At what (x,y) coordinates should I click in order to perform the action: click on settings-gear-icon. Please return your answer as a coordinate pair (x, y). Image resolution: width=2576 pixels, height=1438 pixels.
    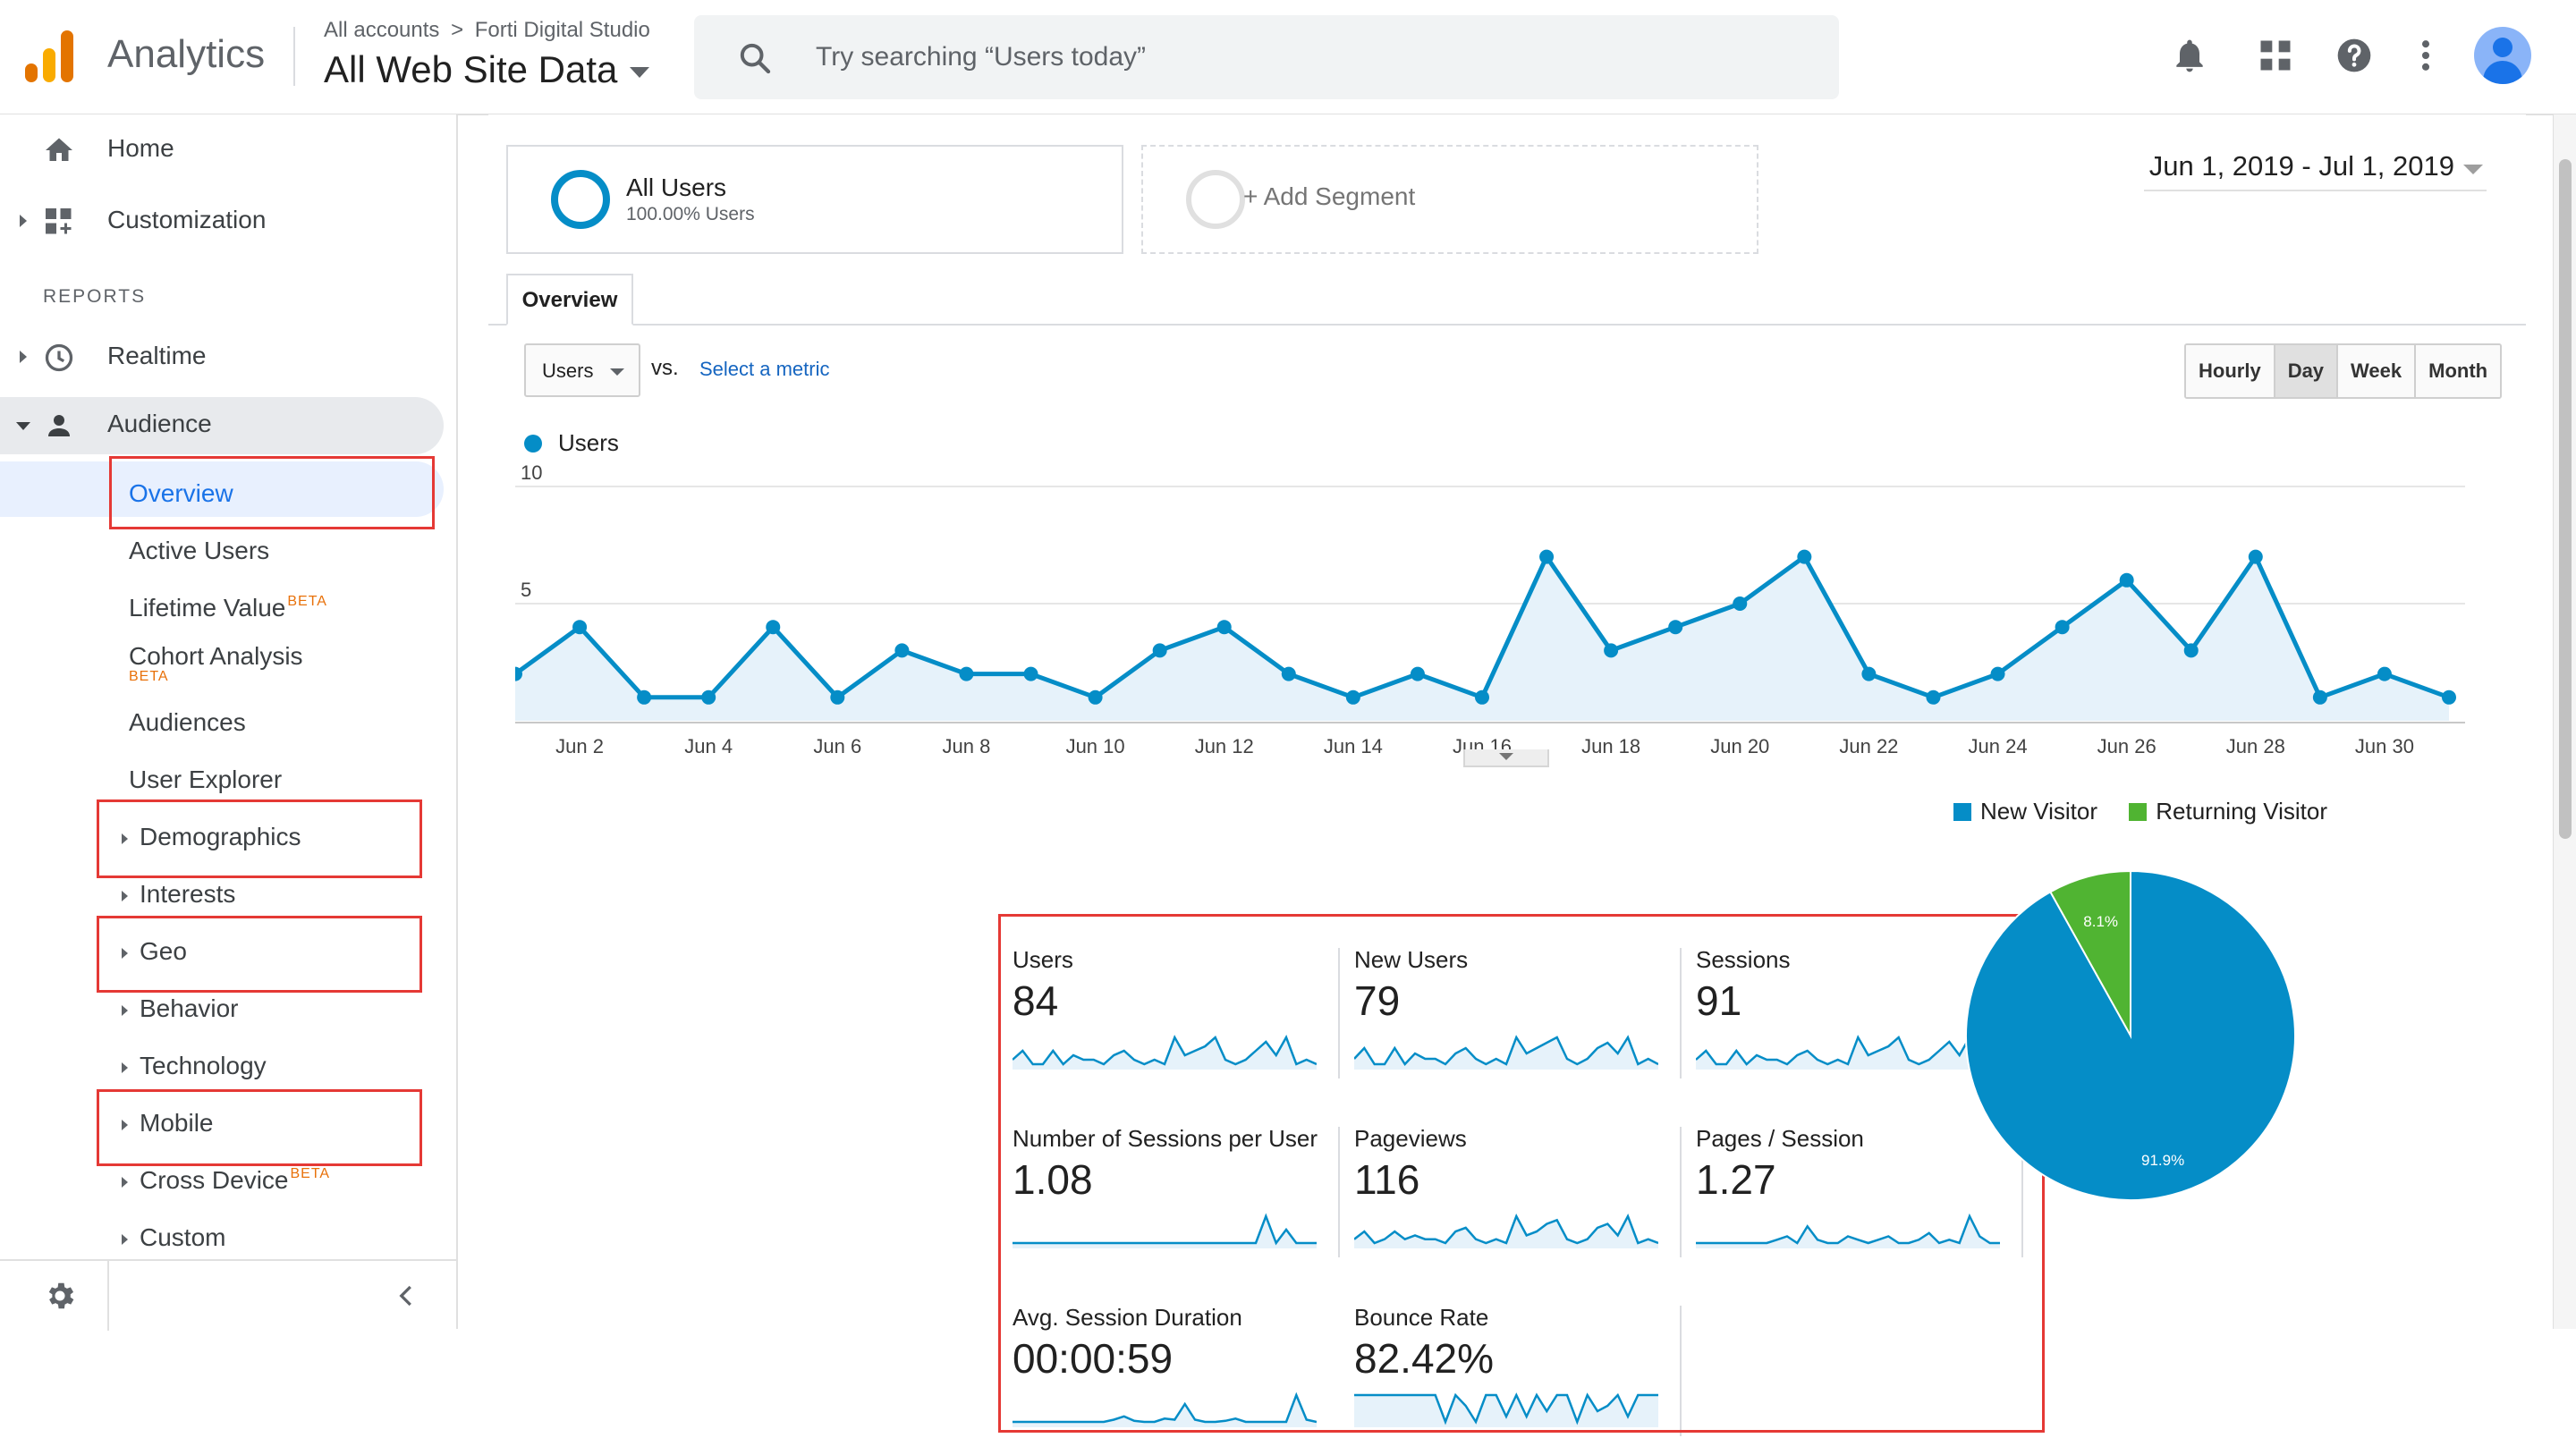
    Looking at the image, I should click on (60, 1296).